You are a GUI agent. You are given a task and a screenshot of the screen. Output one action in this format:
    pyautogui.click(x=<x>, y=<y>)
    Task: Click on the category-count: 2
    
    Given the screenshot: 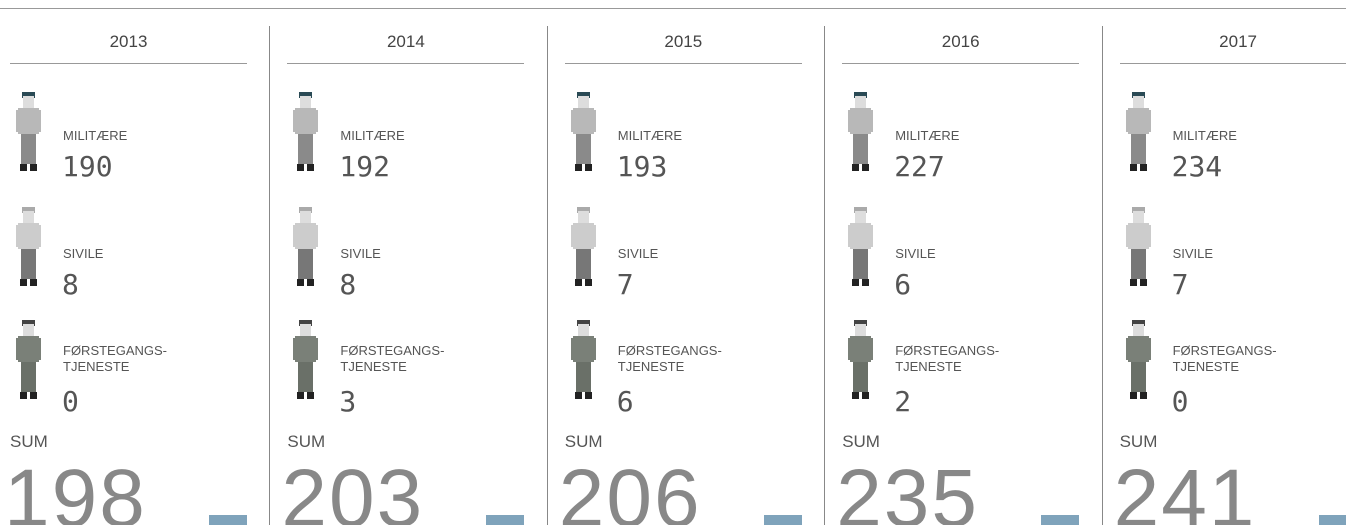 What is the action you would take?
    pyautogui.click(x=903, y=401)
    